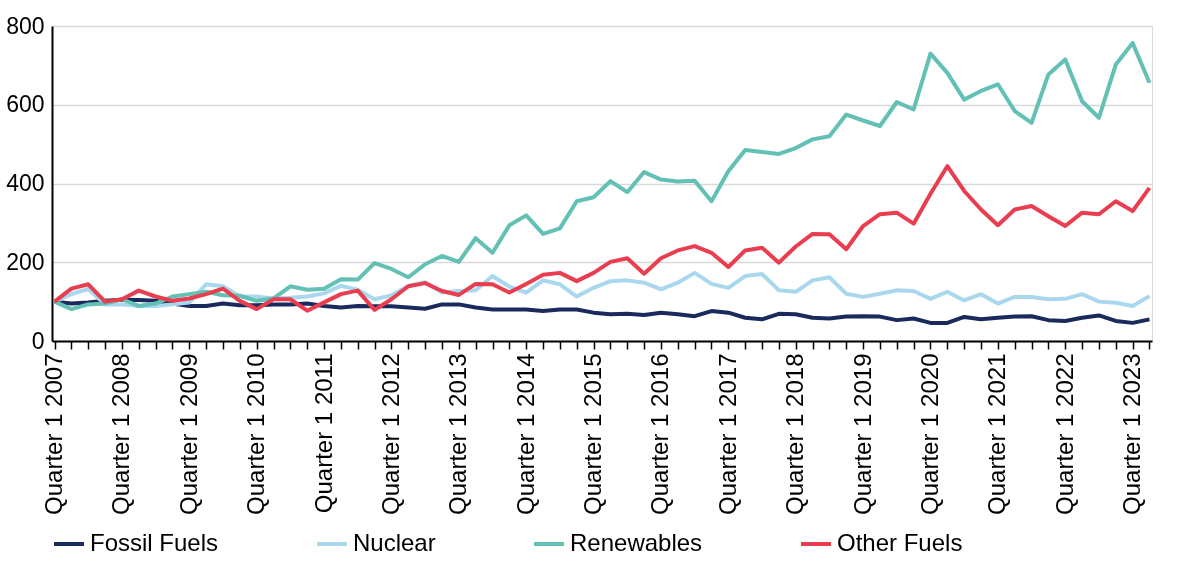 The width and height of the screenshot is (1189, 581). Describe the element at coordinates (188, 434) in the screenshot. I see `x-tick-label: Quarter 1 2009` at that location.